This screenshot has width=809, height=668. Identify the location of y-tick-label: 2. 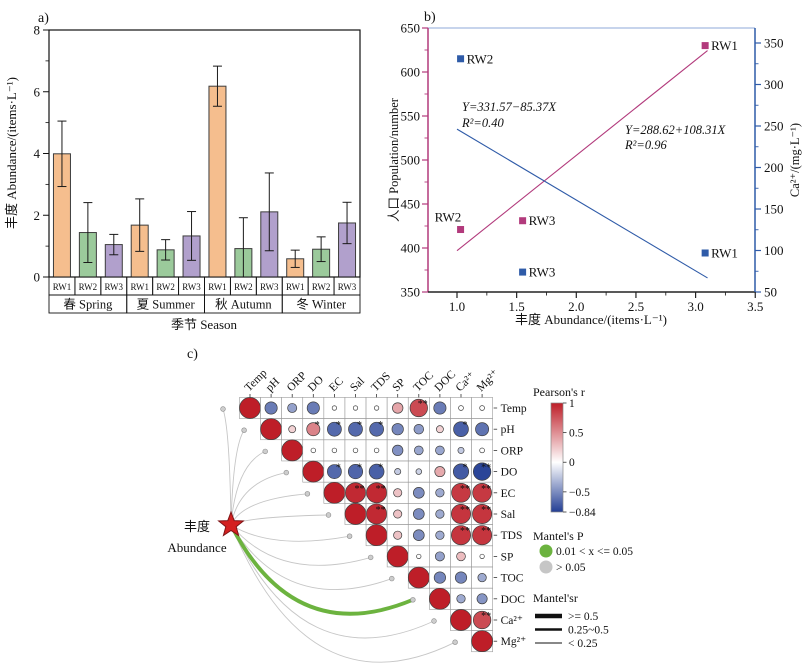
(37, 215).